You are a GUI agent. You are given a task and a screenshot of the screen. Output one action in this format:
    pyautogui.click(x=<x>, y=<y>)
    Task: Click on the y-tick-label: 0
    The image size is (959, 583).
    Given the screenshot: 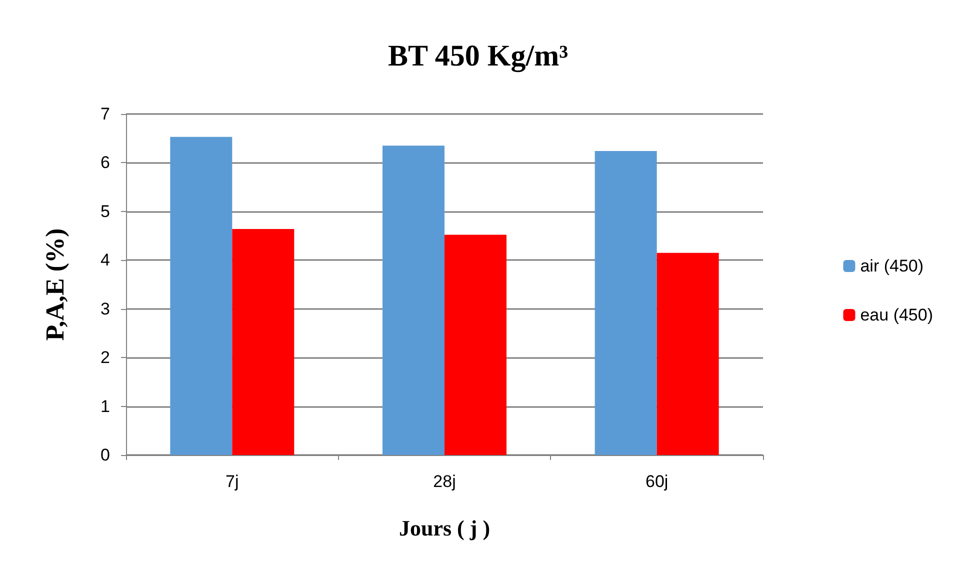 What is the action you would take?
    pyautogui.click(x=105, y=455)
    